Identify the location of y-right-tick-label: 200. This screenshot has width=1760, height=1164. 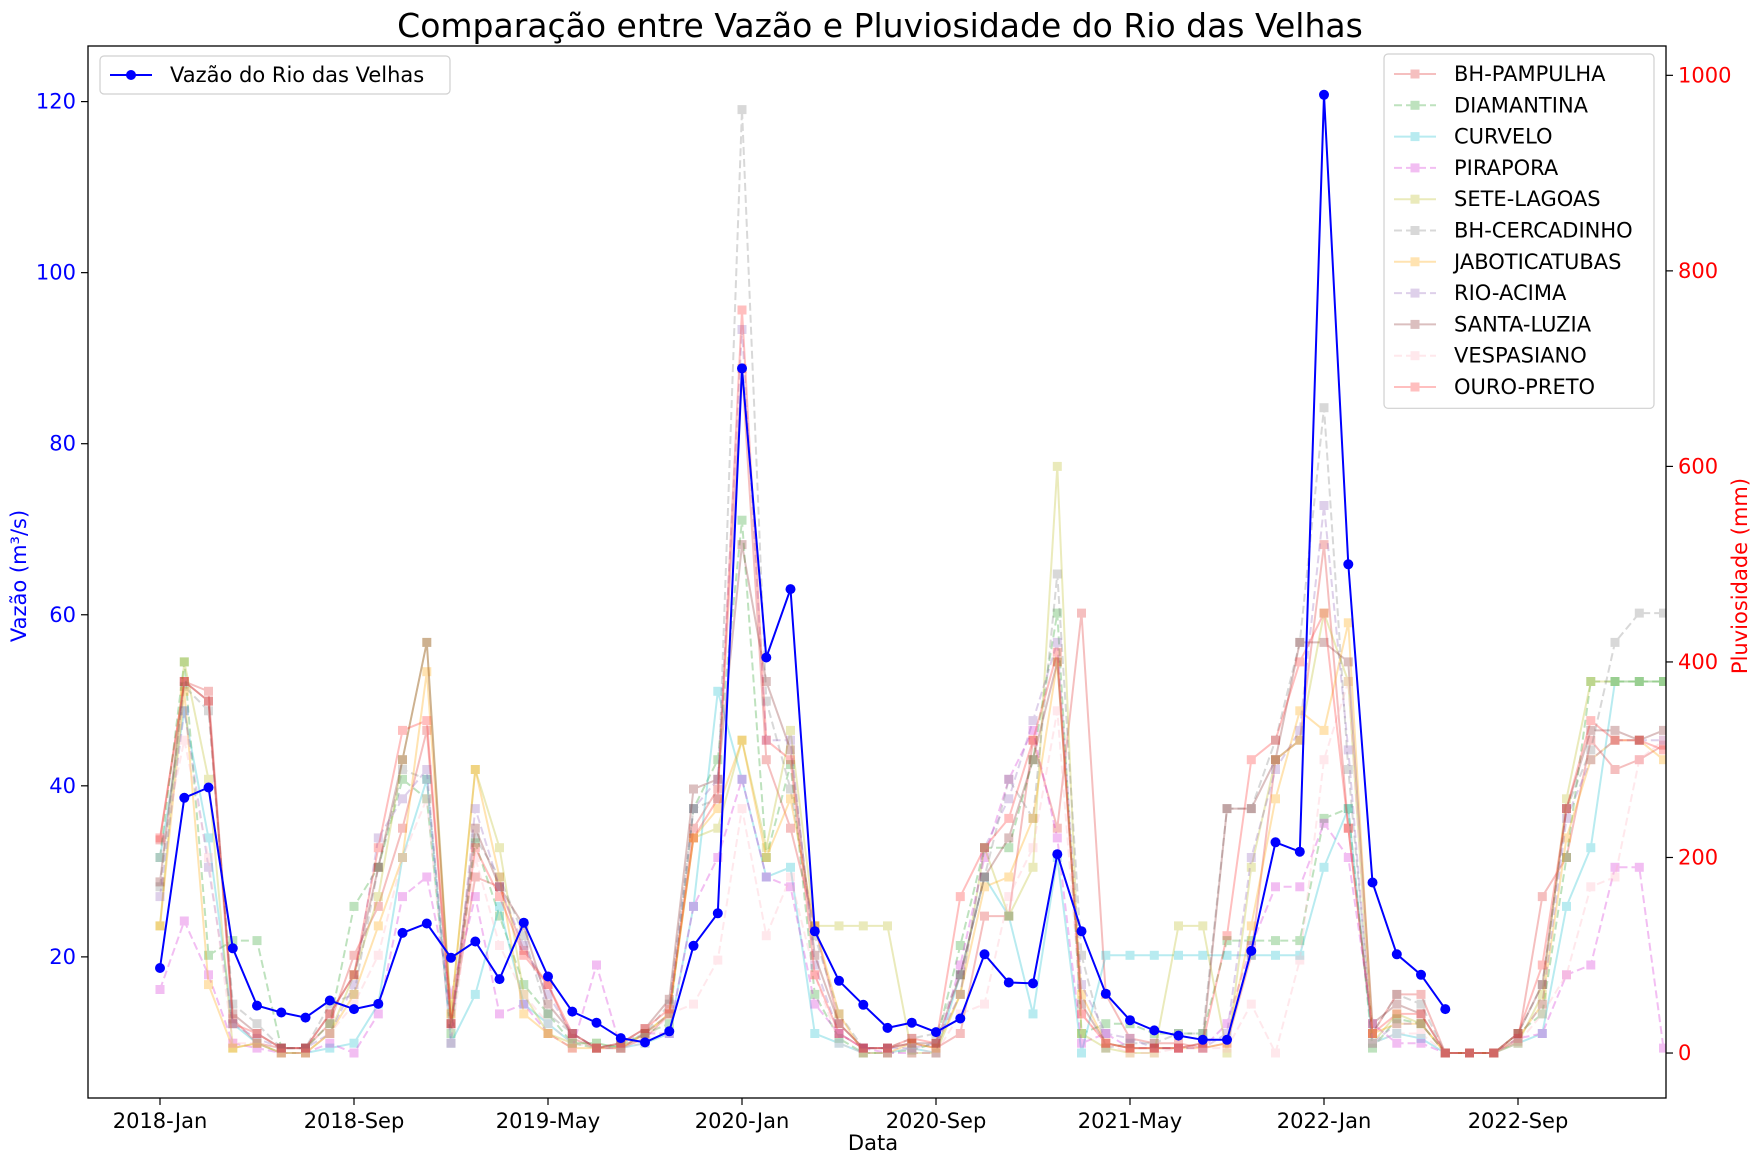
(1698, 857).